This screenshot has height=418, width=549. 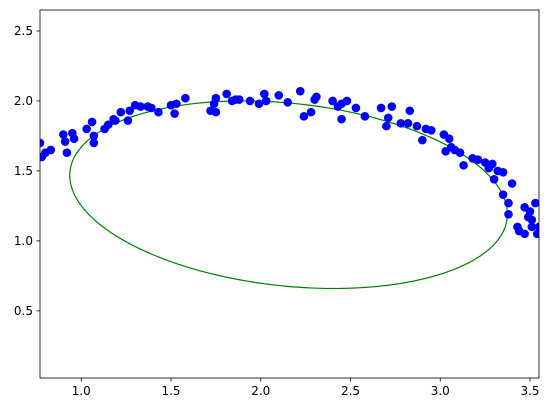 I want to click on y-tick-label: 2.5, so click(x=23, y=31).